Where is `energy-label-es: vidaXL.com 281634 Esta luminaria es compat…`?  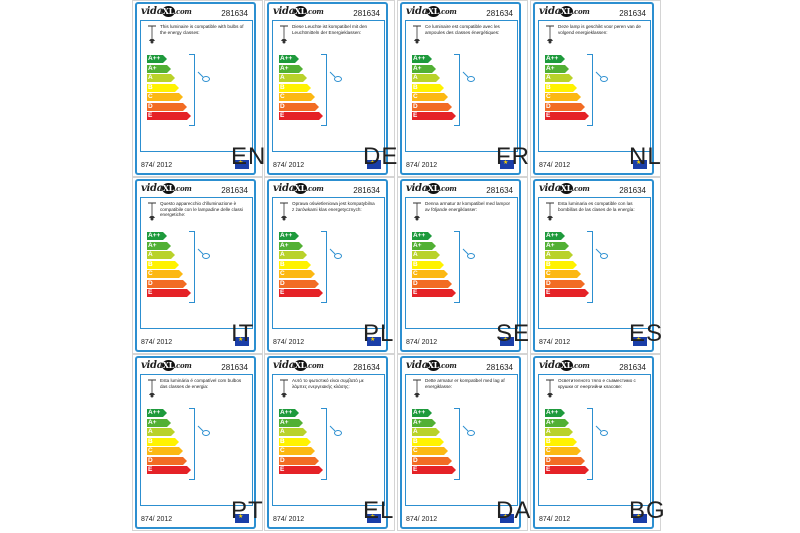 energy-label-es: vidaXL.com 281634 Esta luminaria es compat… is located at coordinates (593, 265).